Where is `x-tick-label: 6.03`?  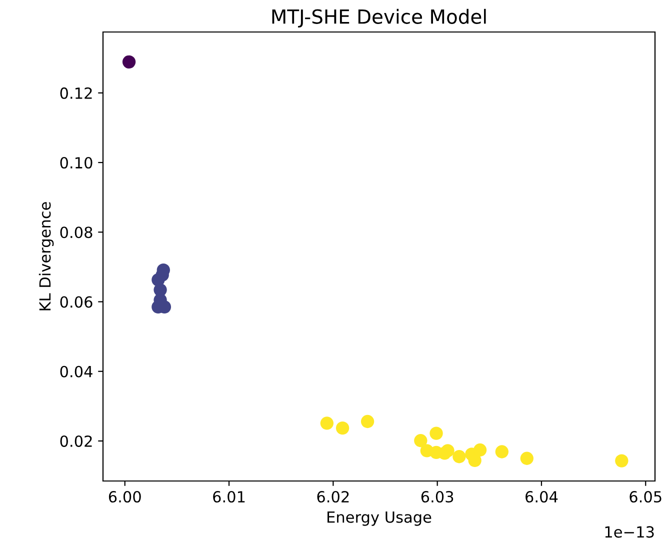 x-tick-label: 6.03 is located at coordinates (437, 496).